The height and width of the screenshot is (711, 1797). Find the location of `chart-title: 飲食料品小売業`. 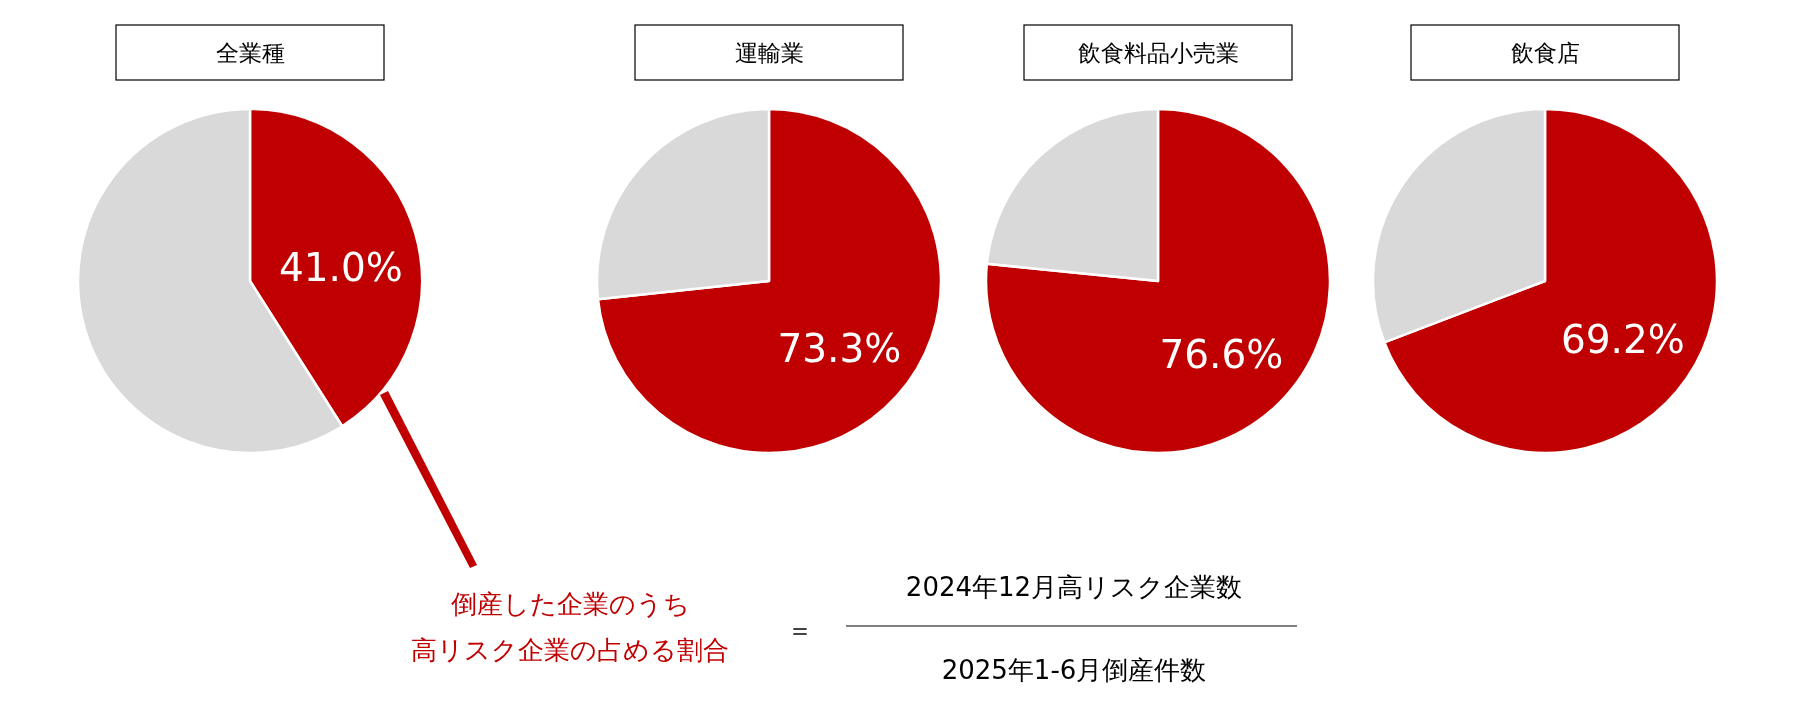

chart-title: 飲食料品小売業 is located at coordinates (1158, 53).